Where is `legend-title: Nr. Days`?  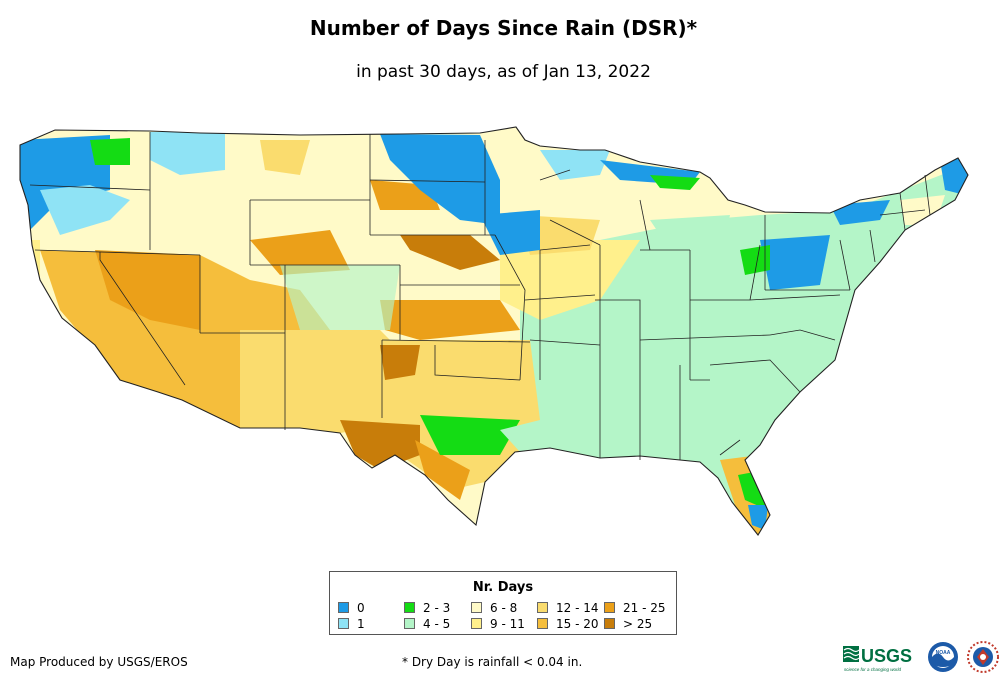
legend-title: Nr. Days is located at coordinates (503, 587).